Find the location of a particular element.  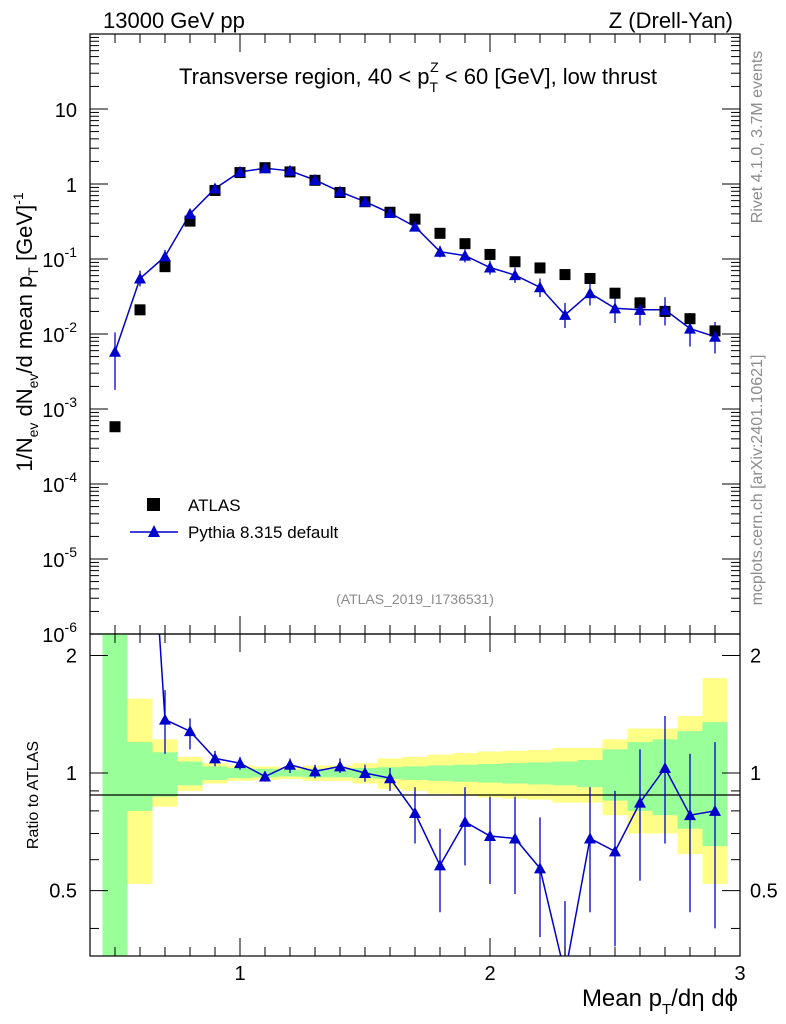

y-tick-label-main: 1 is located at coordinates (71, 186).